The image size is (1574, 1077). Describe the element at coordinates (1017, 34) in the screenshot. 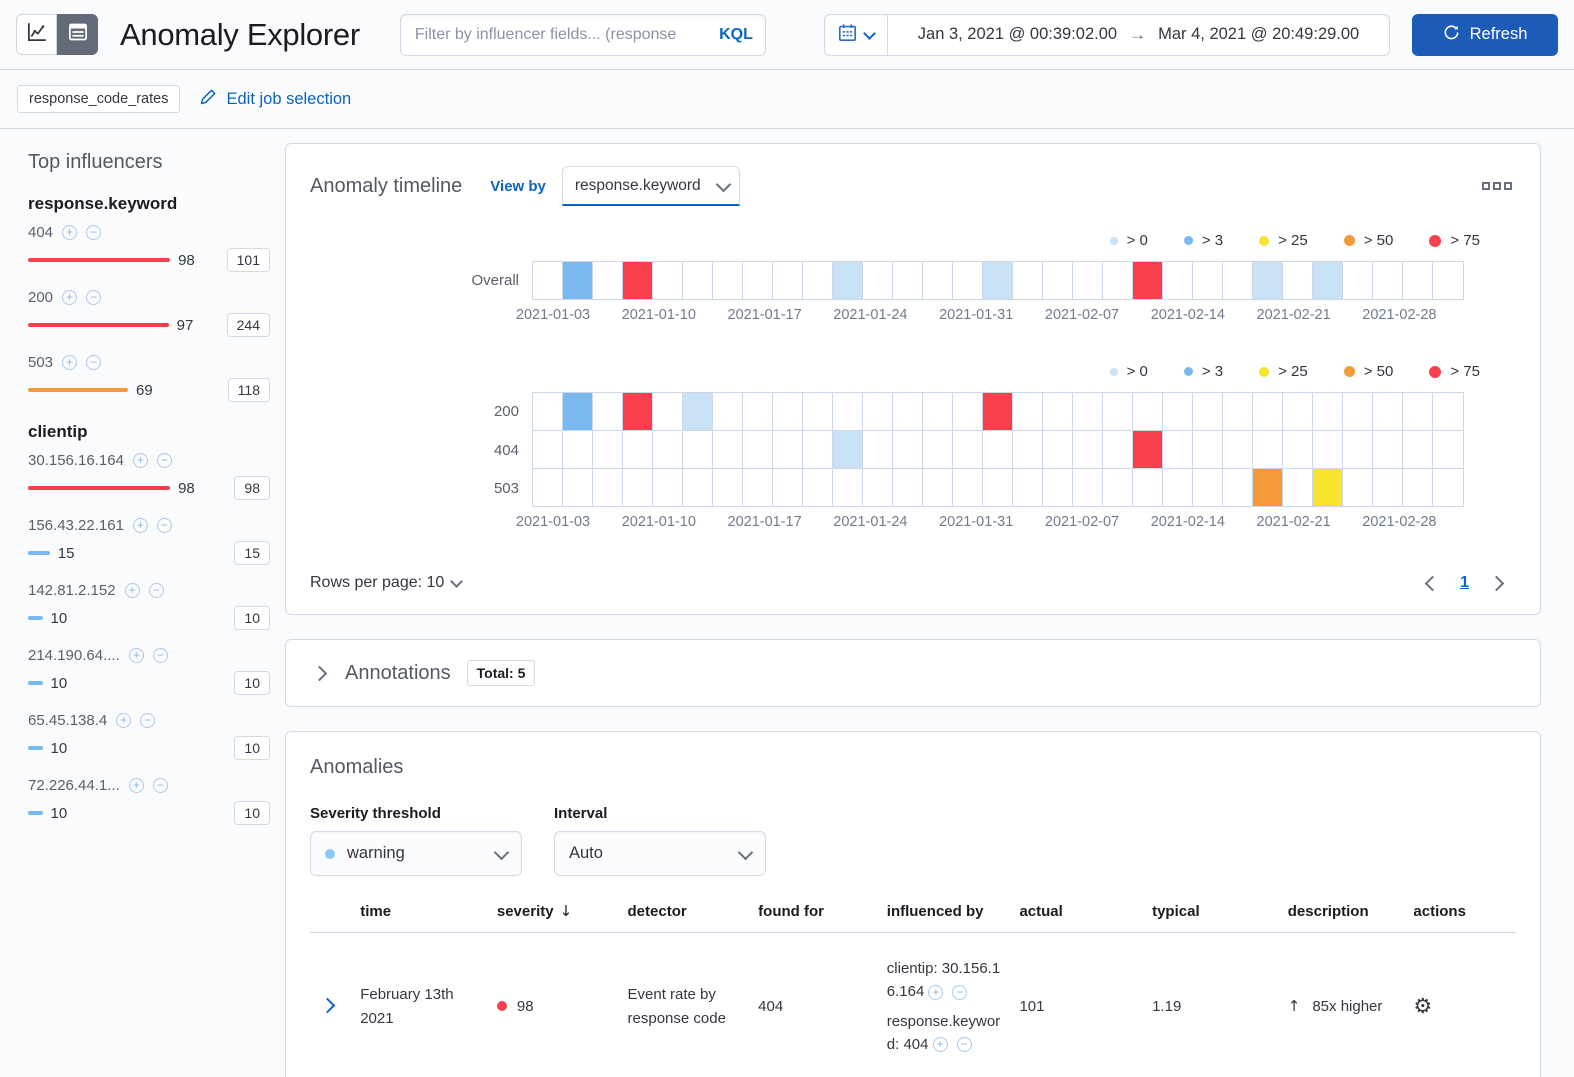

I see `date-start-button: Jan 3, 2021 @ 00:39:02.00` at that location.